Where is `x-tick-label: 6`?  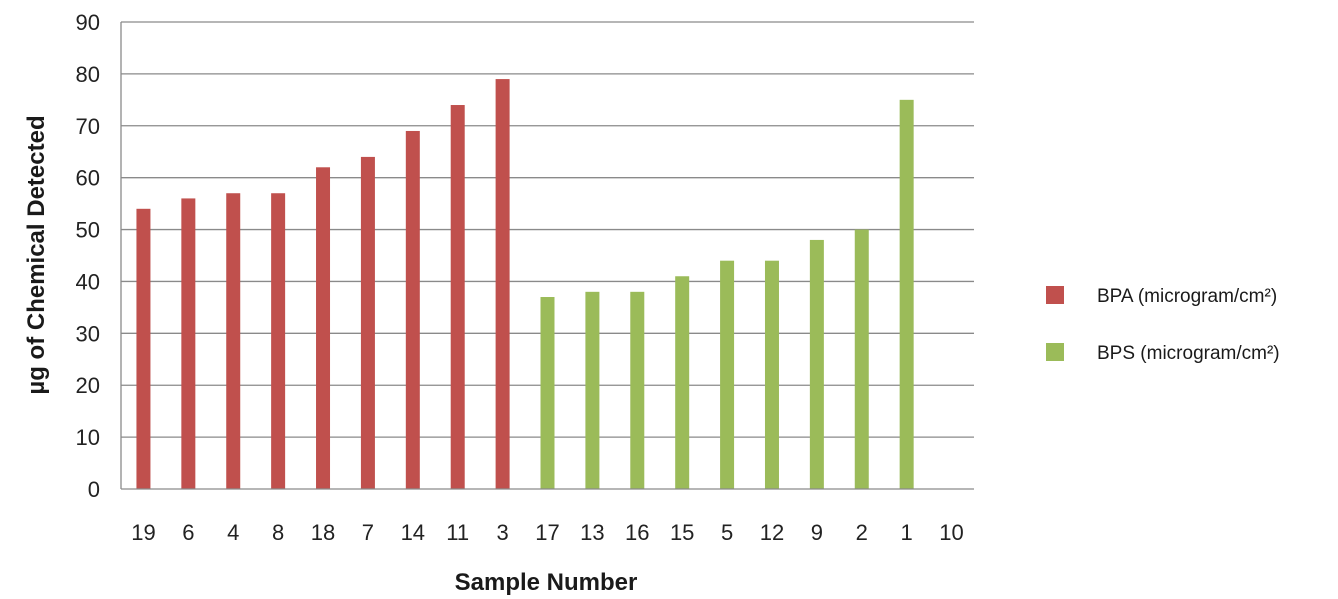
x-tick-label: 6 is located at coordinates (188, 532).